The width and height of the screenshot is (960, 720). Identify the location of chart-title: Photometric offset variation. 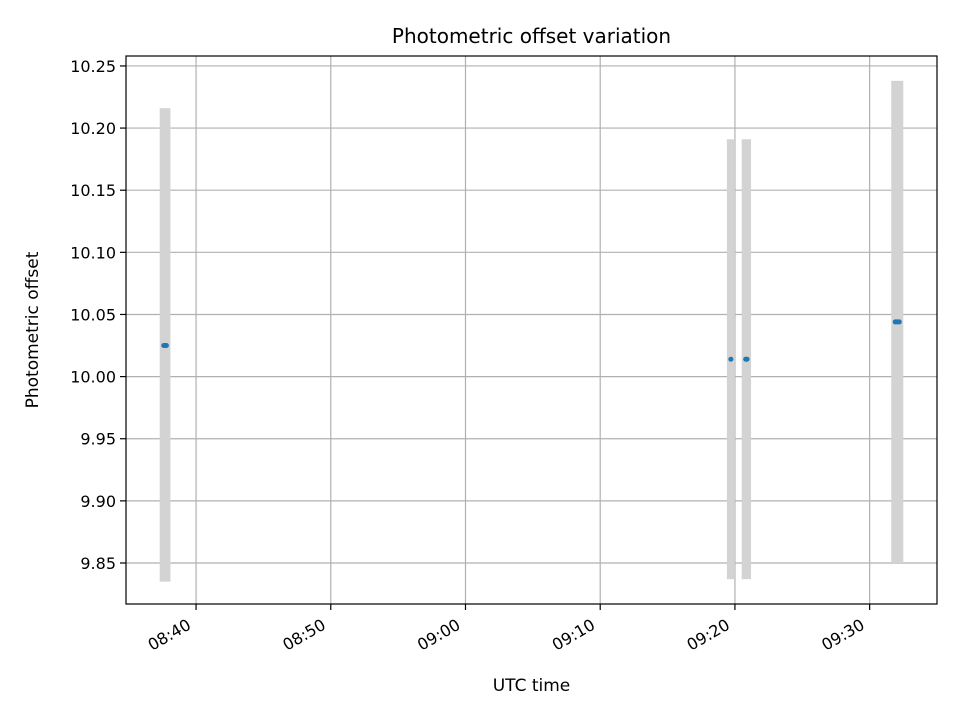
(531, 36).